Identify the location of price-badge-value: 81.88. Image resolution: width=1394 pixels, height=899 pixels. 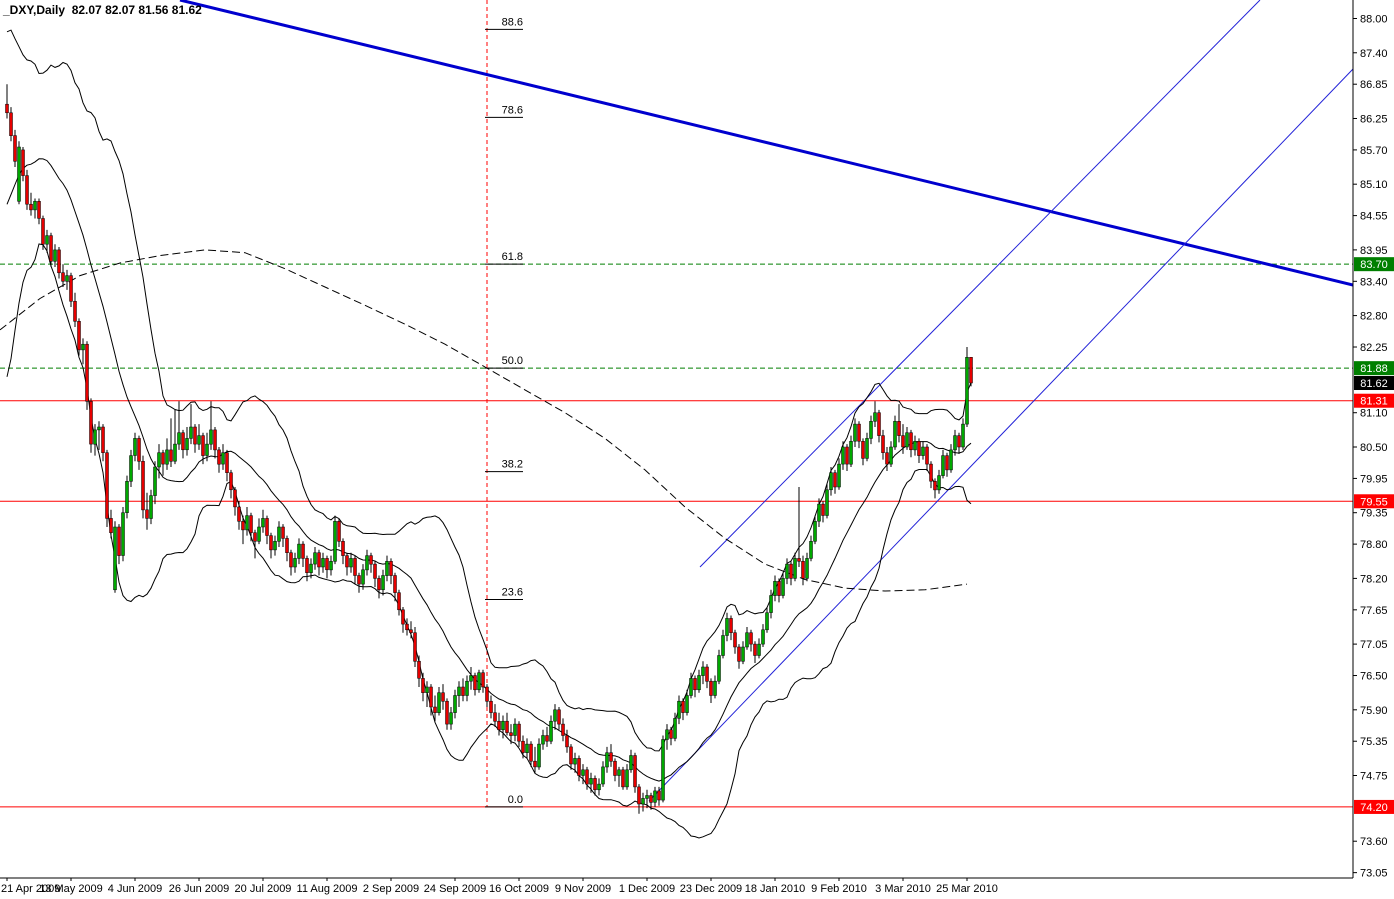
(1374, 369).